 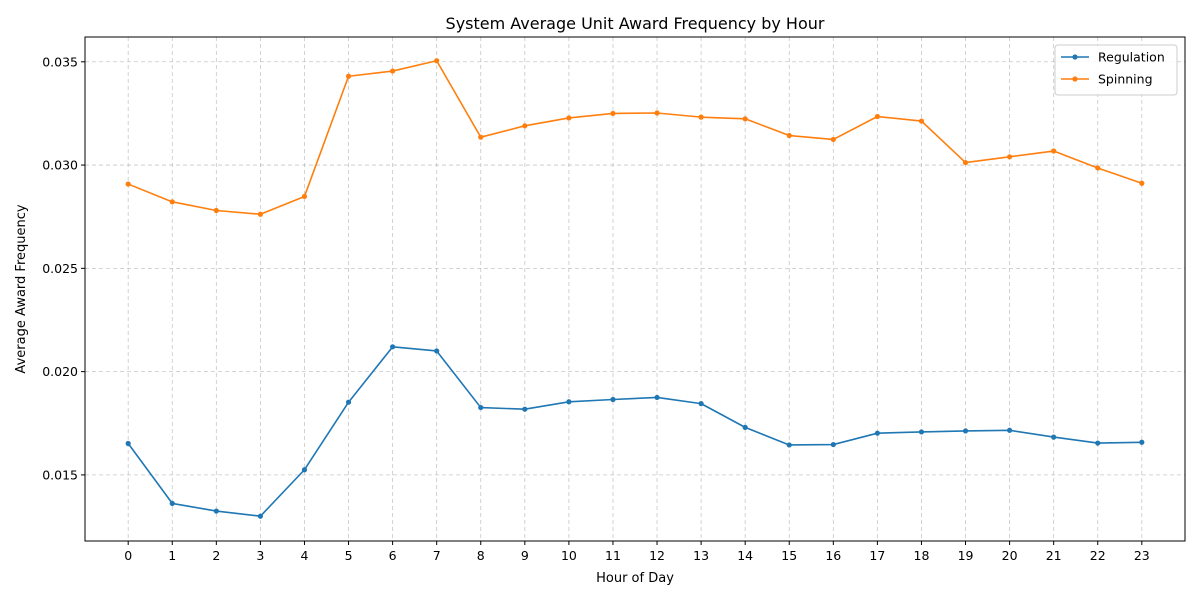 What do you see at coordinates (437, 555) in the screenshot?
I see `x-tick-label: 7` at bounding box center [437, 555].